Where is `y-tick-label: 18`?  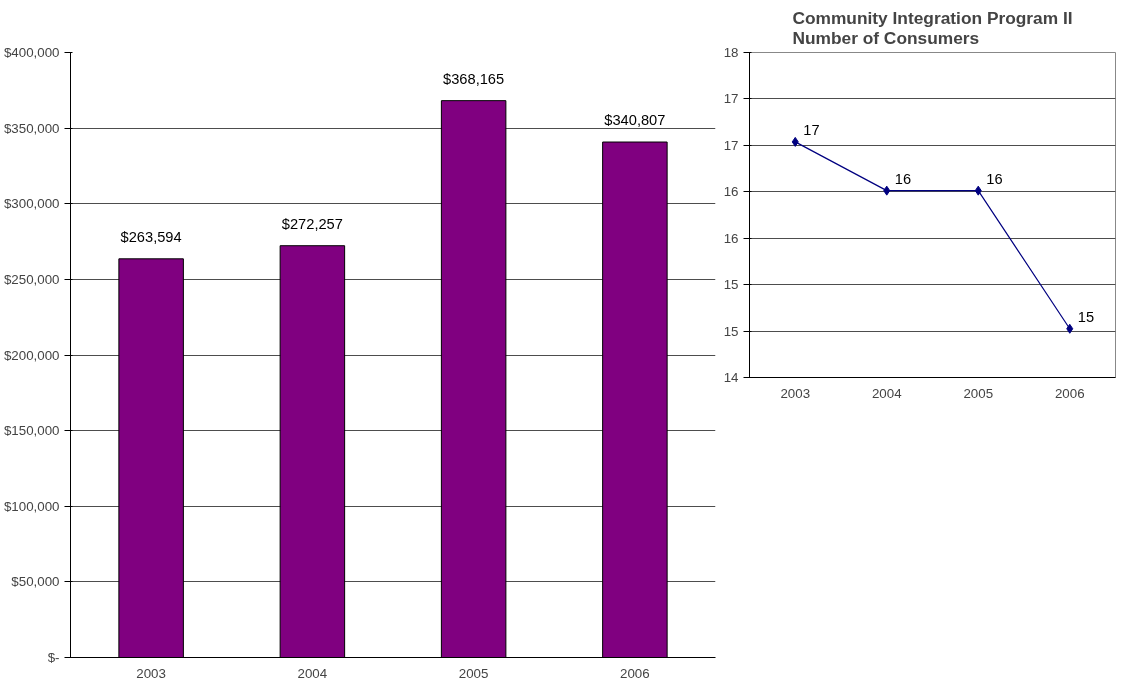
y-tick-label: 18 is located at coordinates (731, 52).